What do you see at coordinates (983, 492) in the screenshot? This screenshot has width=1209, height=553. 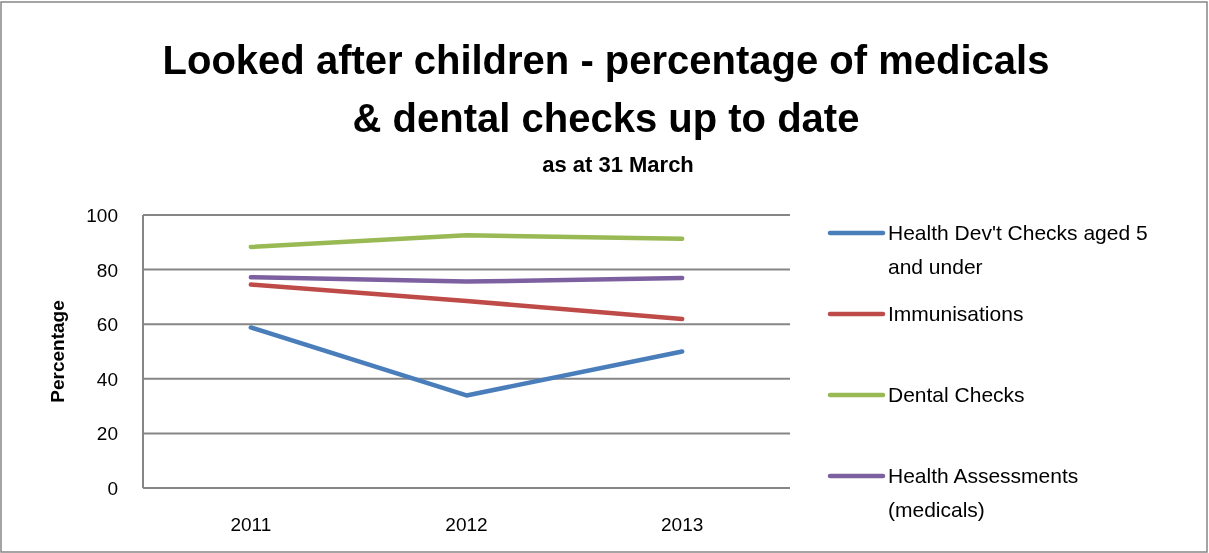 I see `legend-label: Health Assessments (medicals)` at bounding box center [983, 492].